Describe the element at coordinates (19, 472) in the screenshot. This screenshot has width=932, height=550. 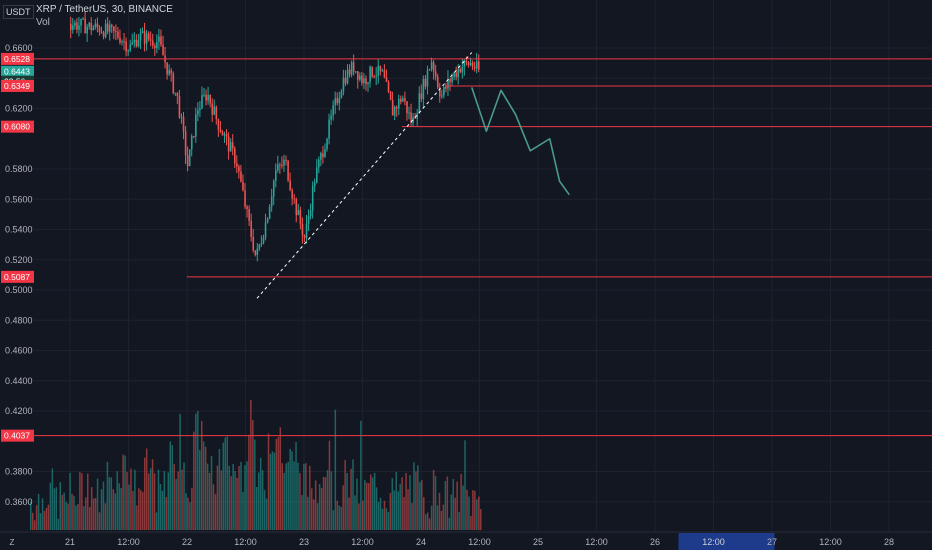
I see `y-tick-label: 0.3800` at that location.